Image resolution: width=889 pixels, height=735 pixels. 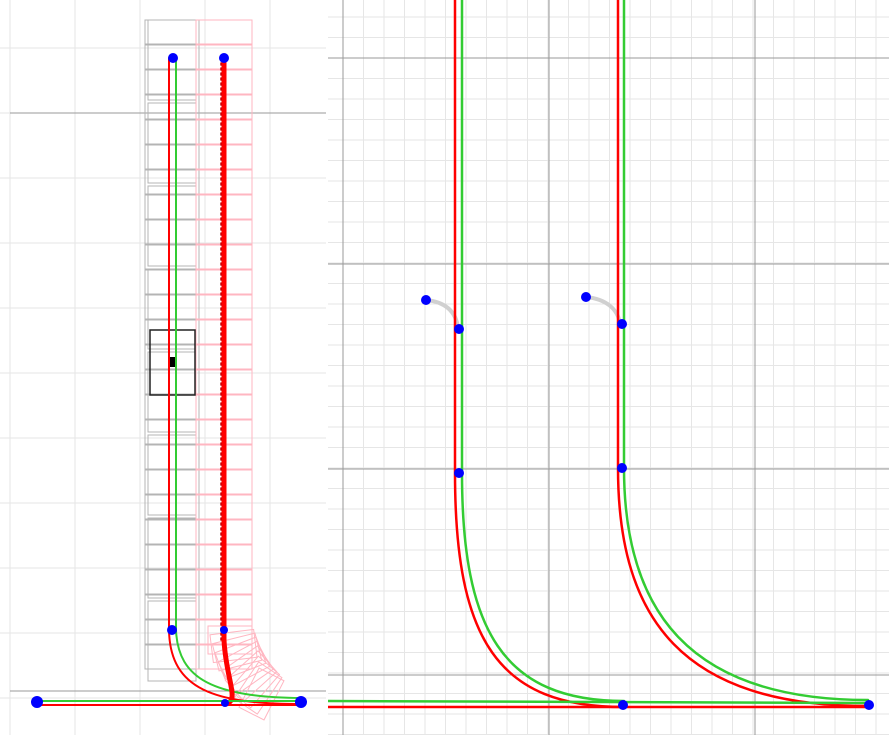 I want to click on vehicle-marker, so click(x=172, y=362).